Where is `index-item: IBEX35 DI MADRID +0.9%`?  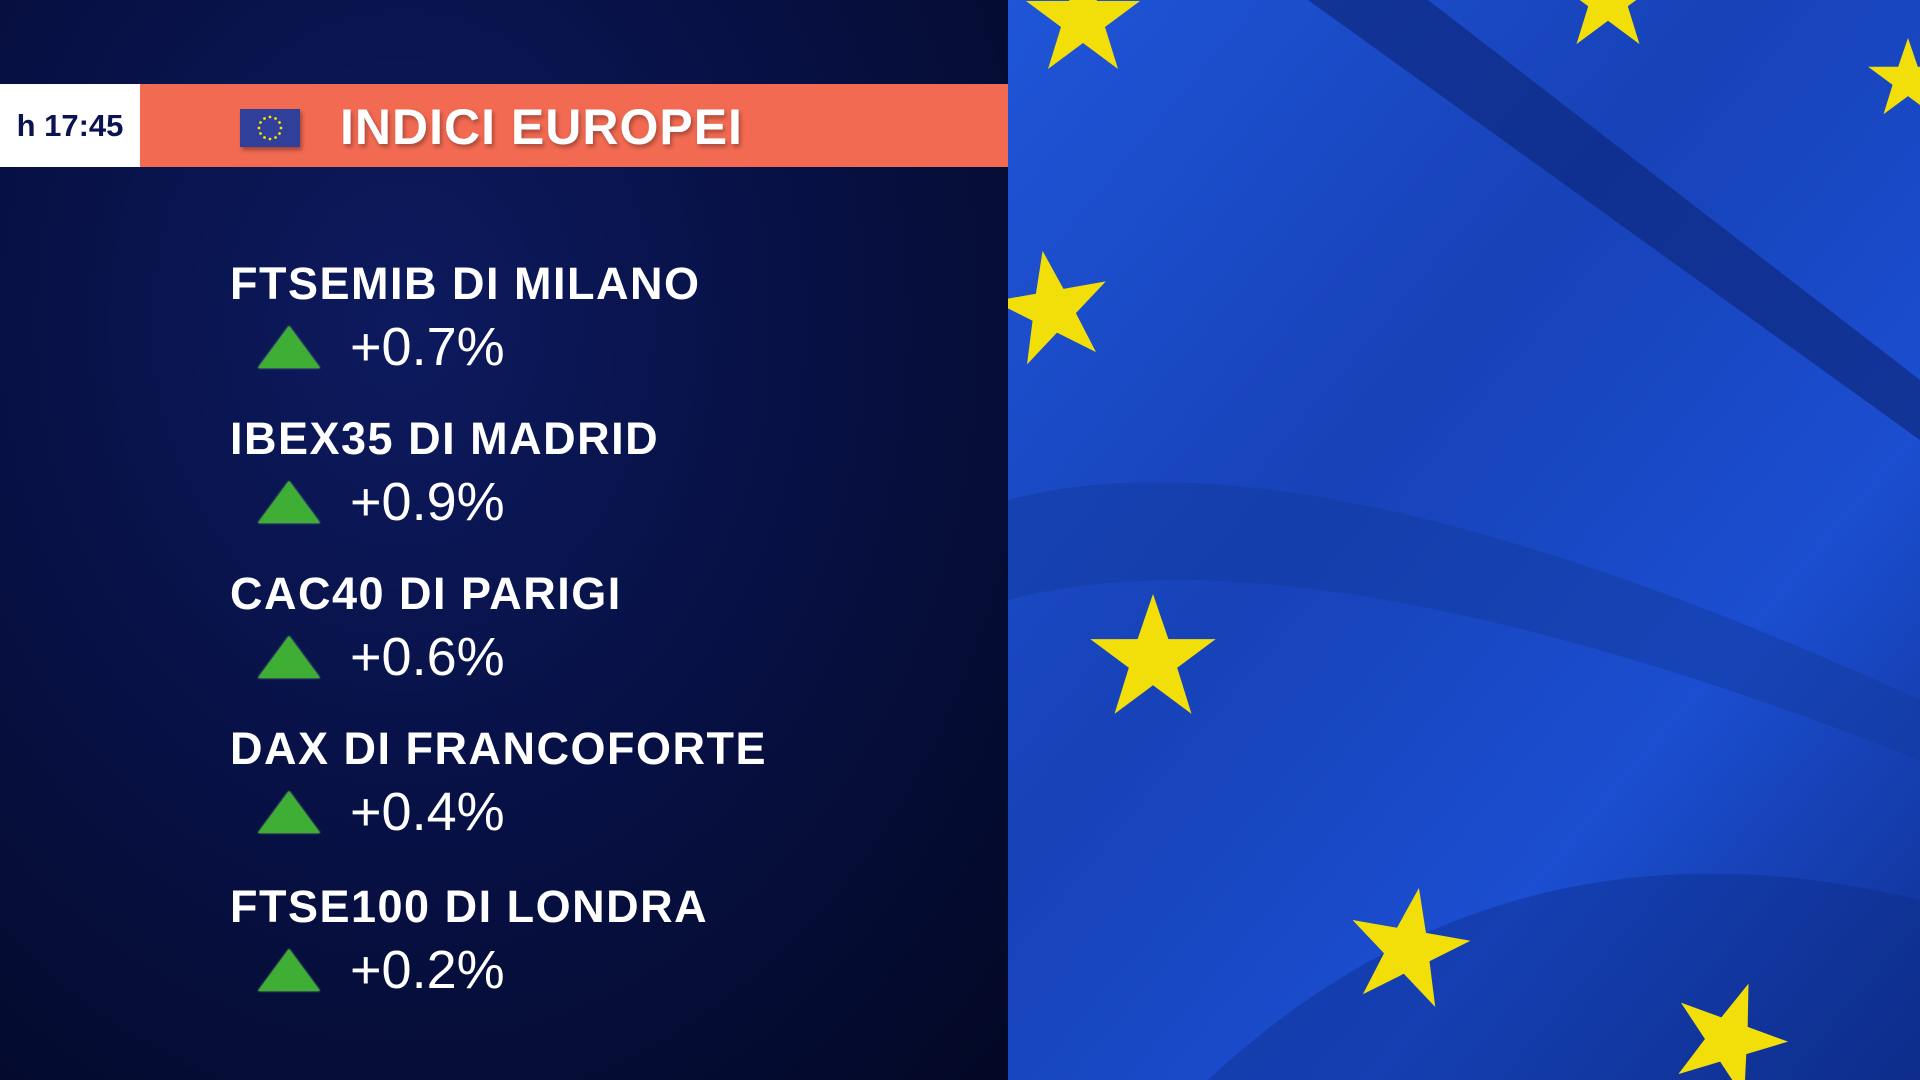 index-item: IBEX35 DI MADRID +0.9% is located at coordinates (444, 473).